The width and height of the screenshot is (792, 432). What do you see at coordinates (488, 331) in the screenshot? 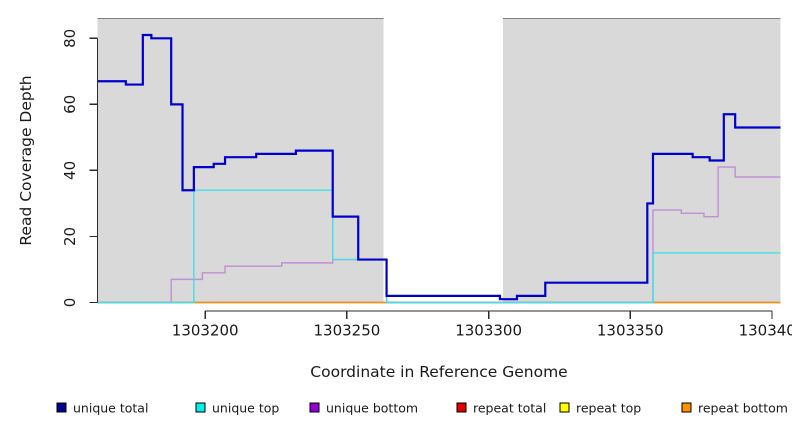
I see `x-tick-label: 1303300` at bounding box center [488, 331].